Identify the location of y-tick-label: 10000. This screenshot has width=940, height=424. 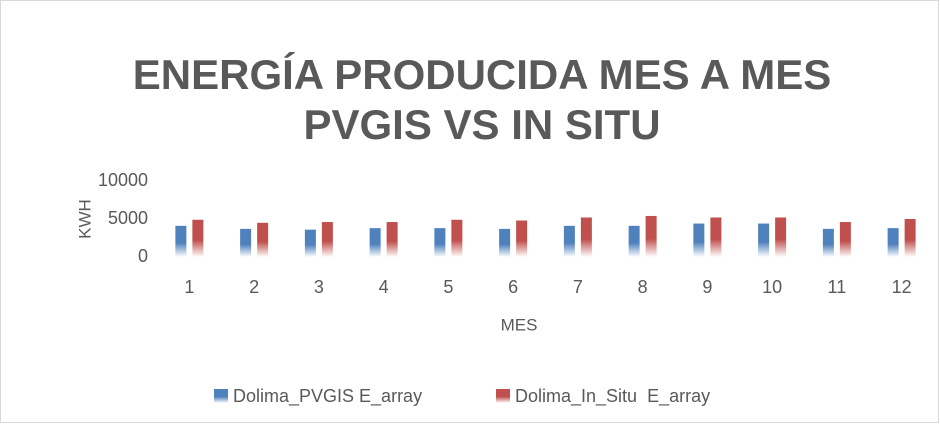
(123, 180).